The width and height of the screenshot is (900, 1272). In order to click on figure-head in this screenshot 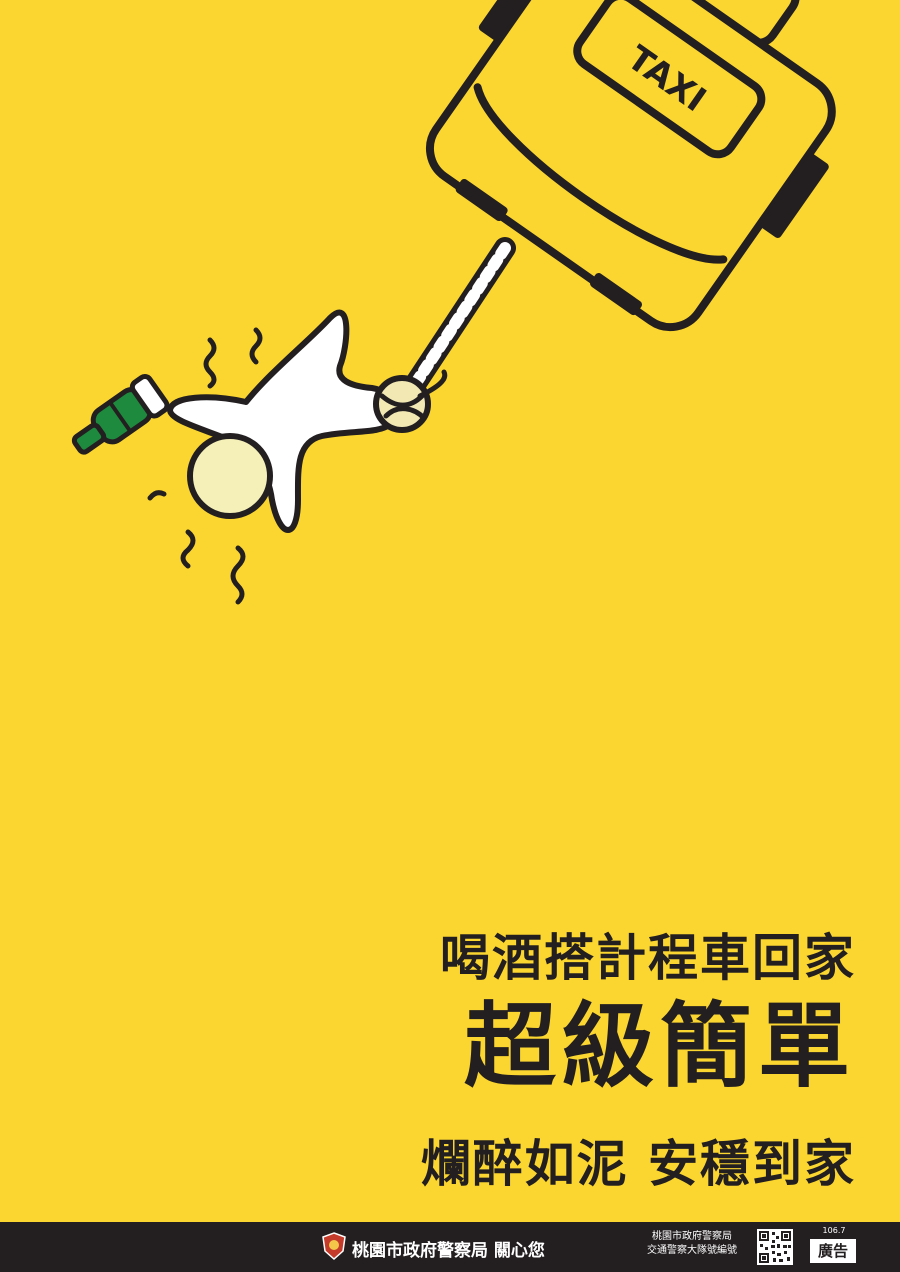, I will do `click(230, 476)`.